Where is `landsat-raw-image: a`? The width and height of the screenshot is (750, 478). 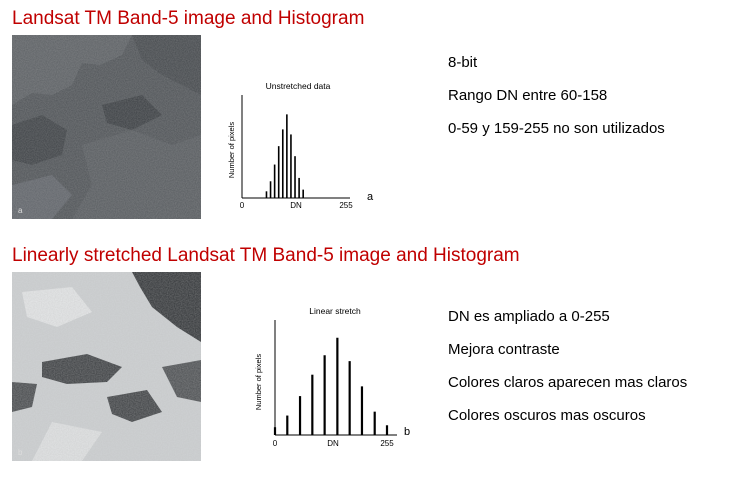
landsat-raw-image: a is located at coordinates (106, 127).